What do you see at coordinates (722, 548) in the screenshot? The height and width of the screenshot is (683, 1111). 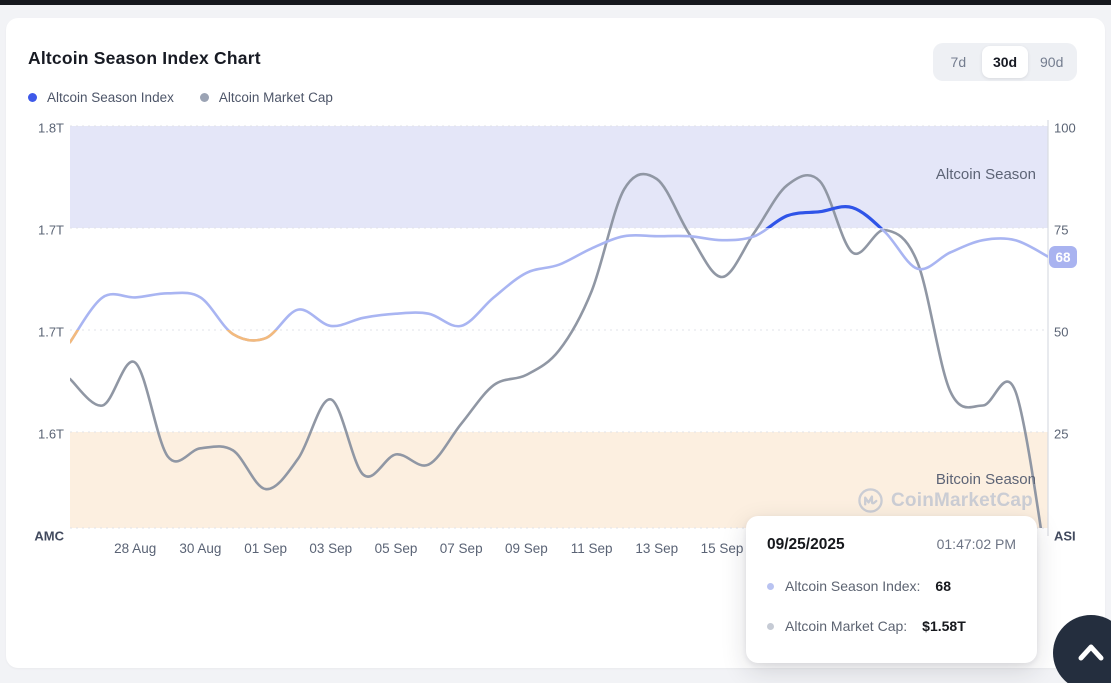 I see `x-axis-tick: 15 Sep` at bounding box center [722, 548].